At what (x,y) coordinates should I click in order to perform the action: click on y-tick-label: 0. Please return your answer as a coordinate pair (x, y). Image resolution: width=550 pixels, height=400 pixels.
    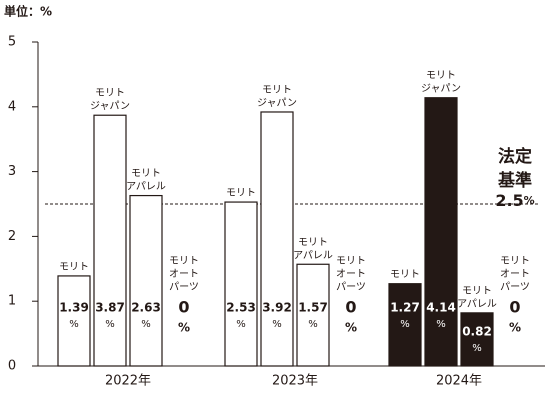
    Looking at the image, I should click on (12, 366).